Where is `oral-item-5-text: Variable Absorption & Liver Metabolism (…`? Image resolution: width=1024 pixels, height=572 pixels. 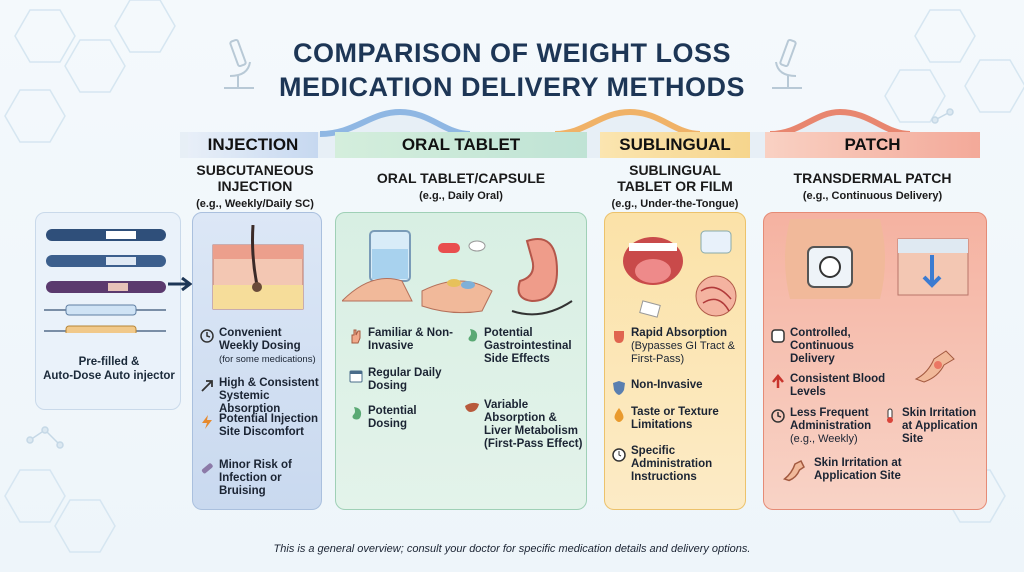 oral-item-5-text: Variable Absorption & Liver Metabolism (… is located at coordinates (533, 424).